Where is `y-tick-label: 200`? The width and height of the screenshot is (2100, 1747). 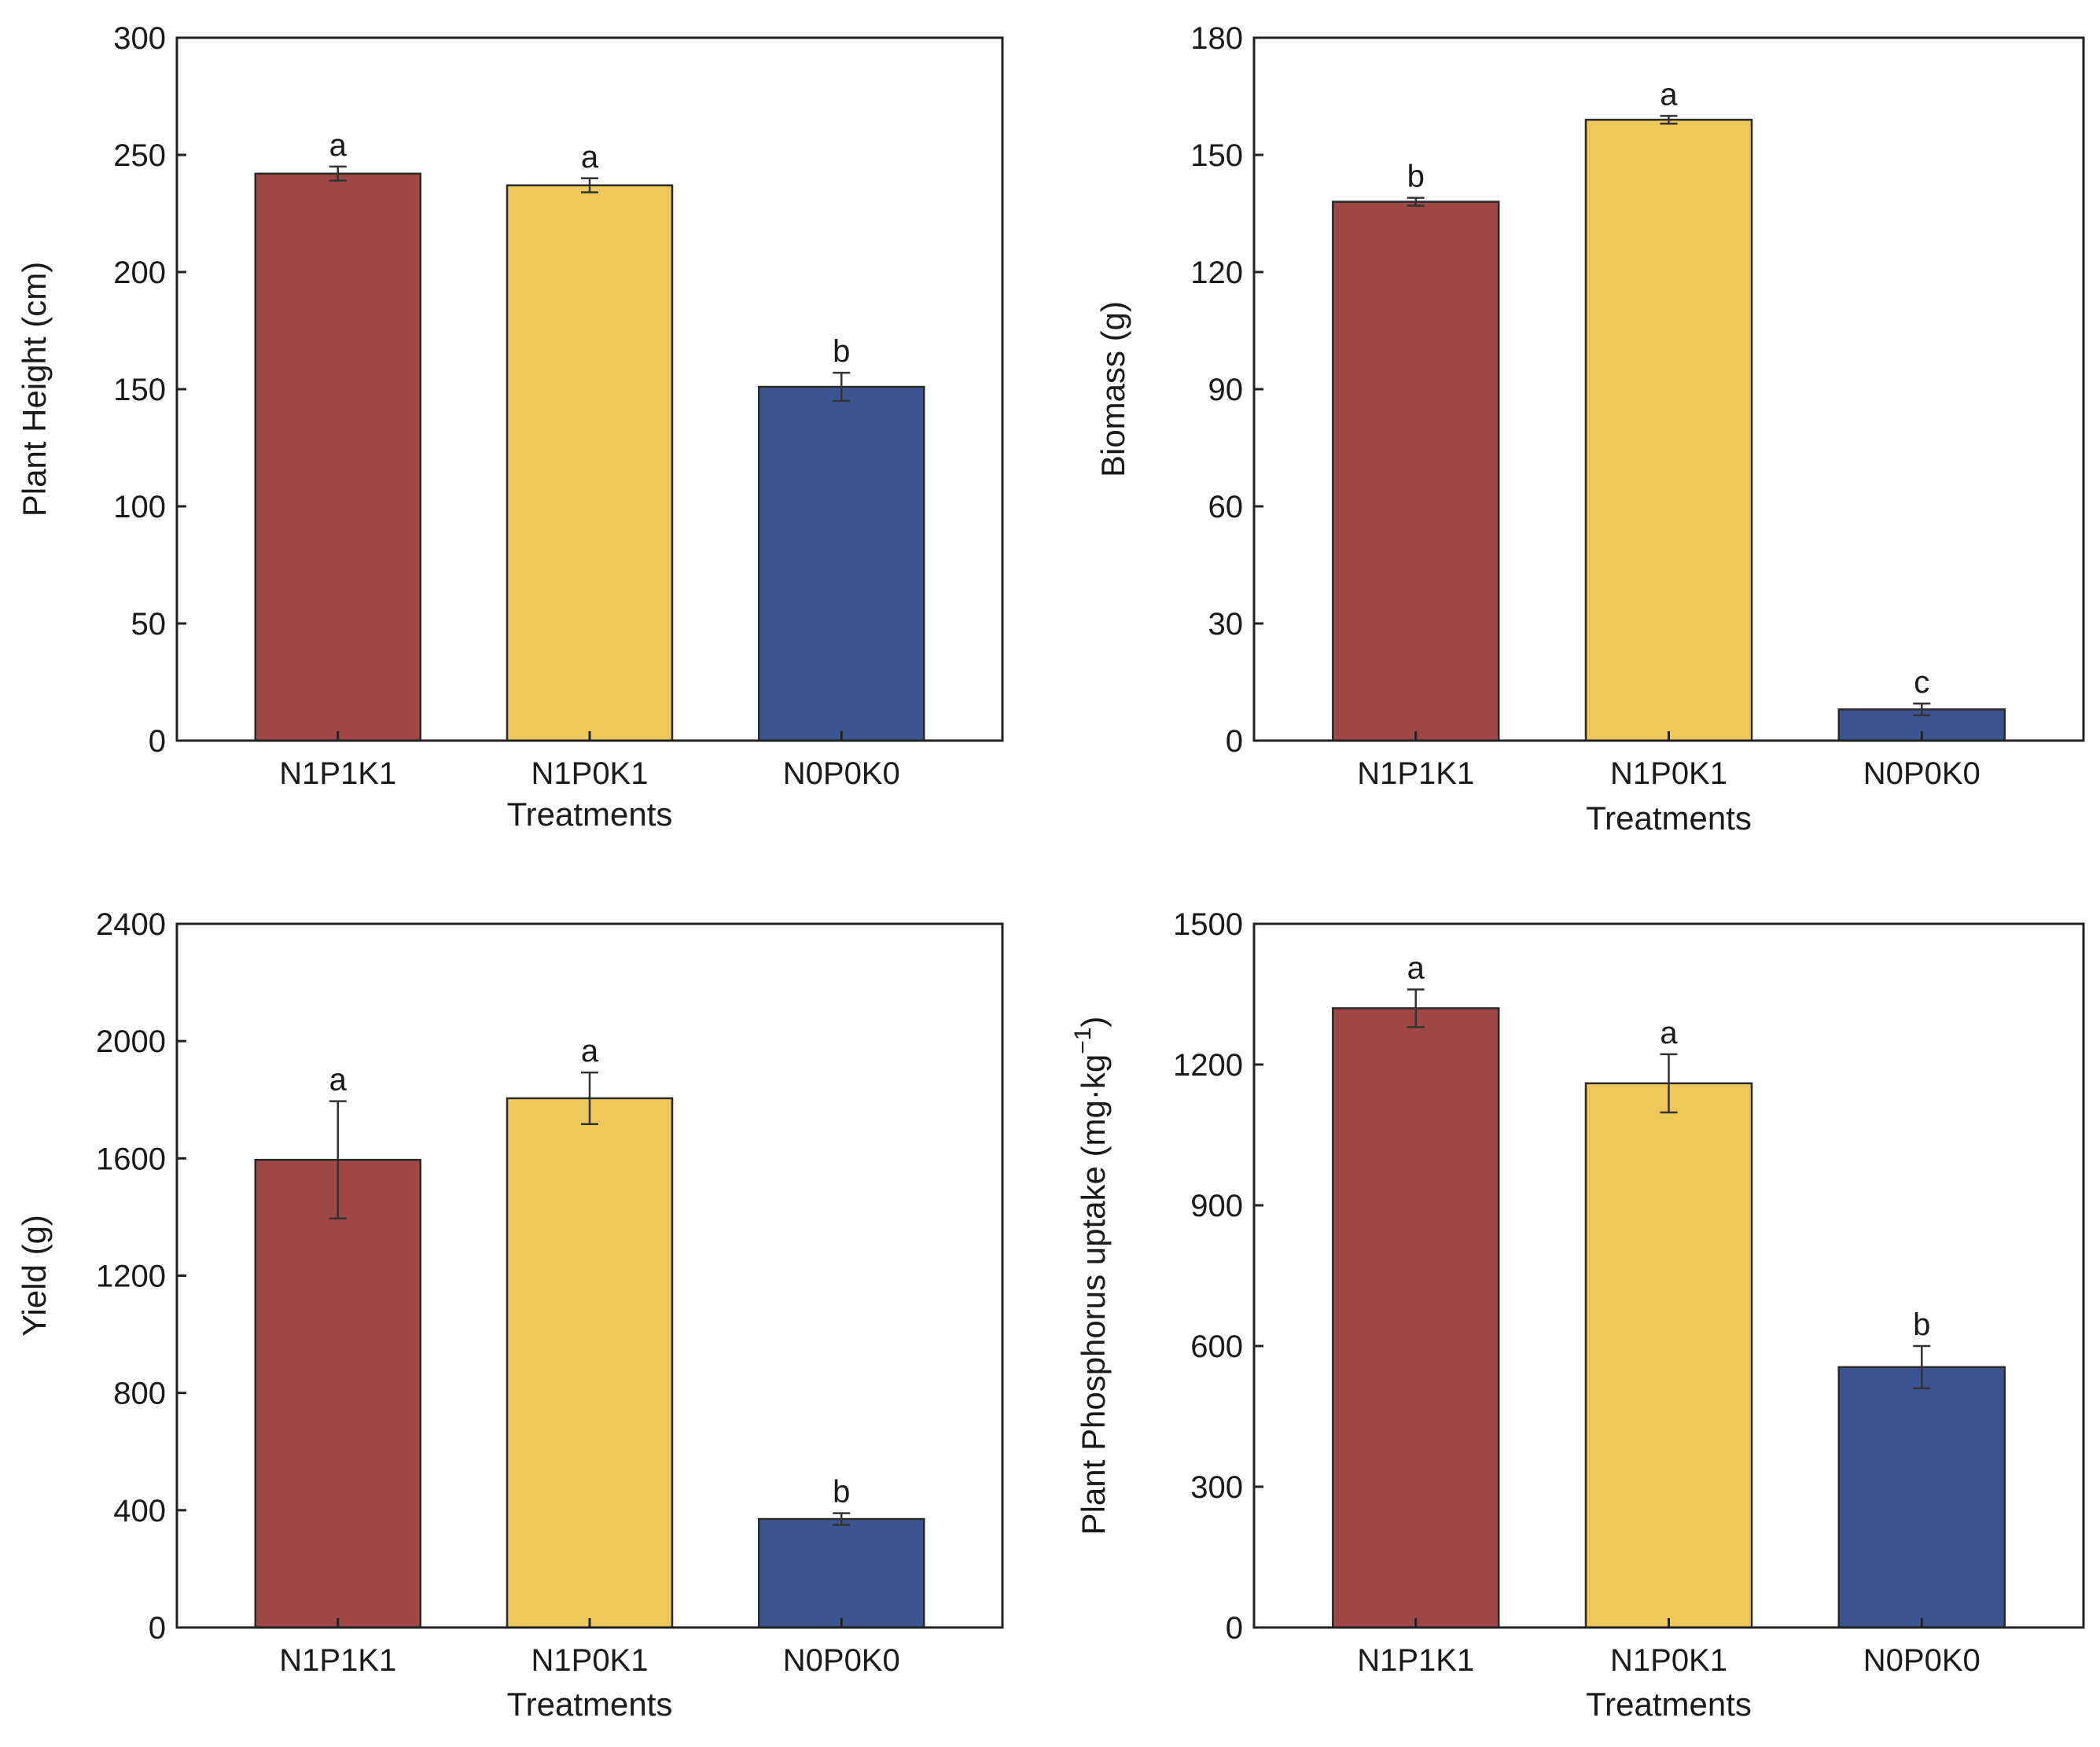 y-tick-label: 200 is located at coordinates (139, 273).